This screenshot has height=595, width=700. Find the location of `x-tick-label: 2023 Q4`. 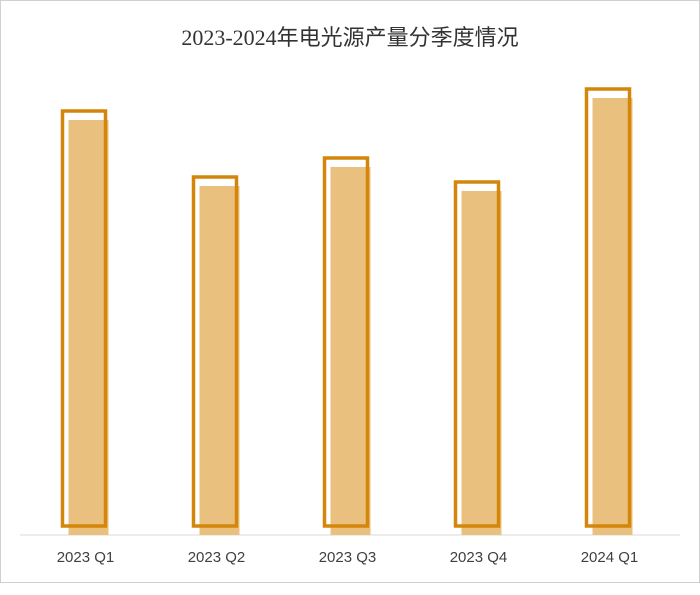

x-tick-label: 2023 Q4 is located at coordinates (479, 557).